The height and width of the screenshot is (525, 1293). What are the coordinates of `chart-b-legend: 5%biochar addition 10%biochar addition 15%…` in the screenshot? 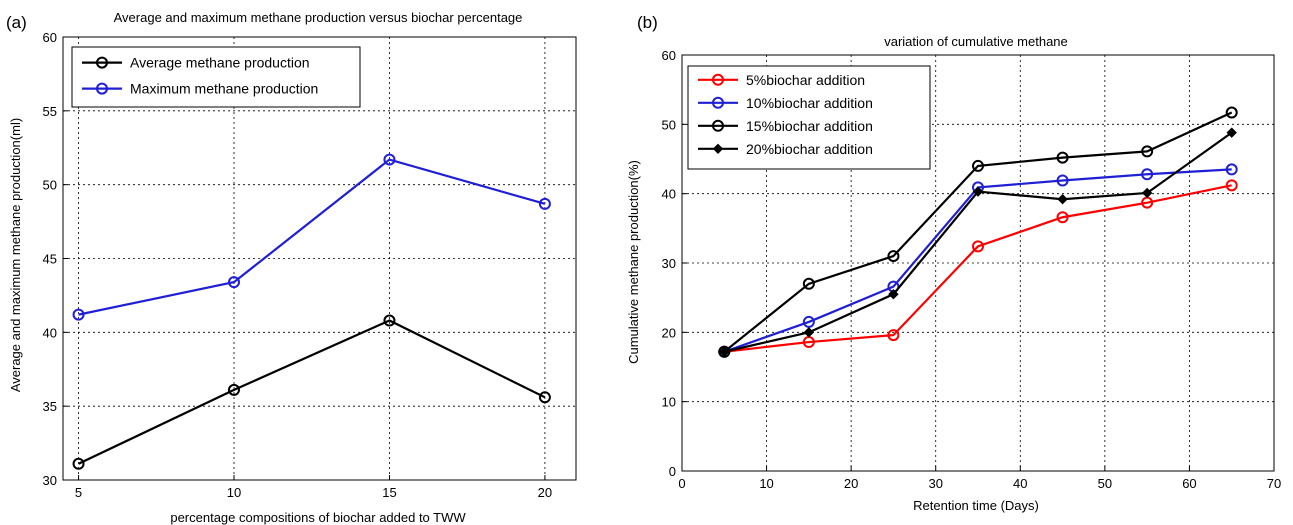 It's located at (809, 117).